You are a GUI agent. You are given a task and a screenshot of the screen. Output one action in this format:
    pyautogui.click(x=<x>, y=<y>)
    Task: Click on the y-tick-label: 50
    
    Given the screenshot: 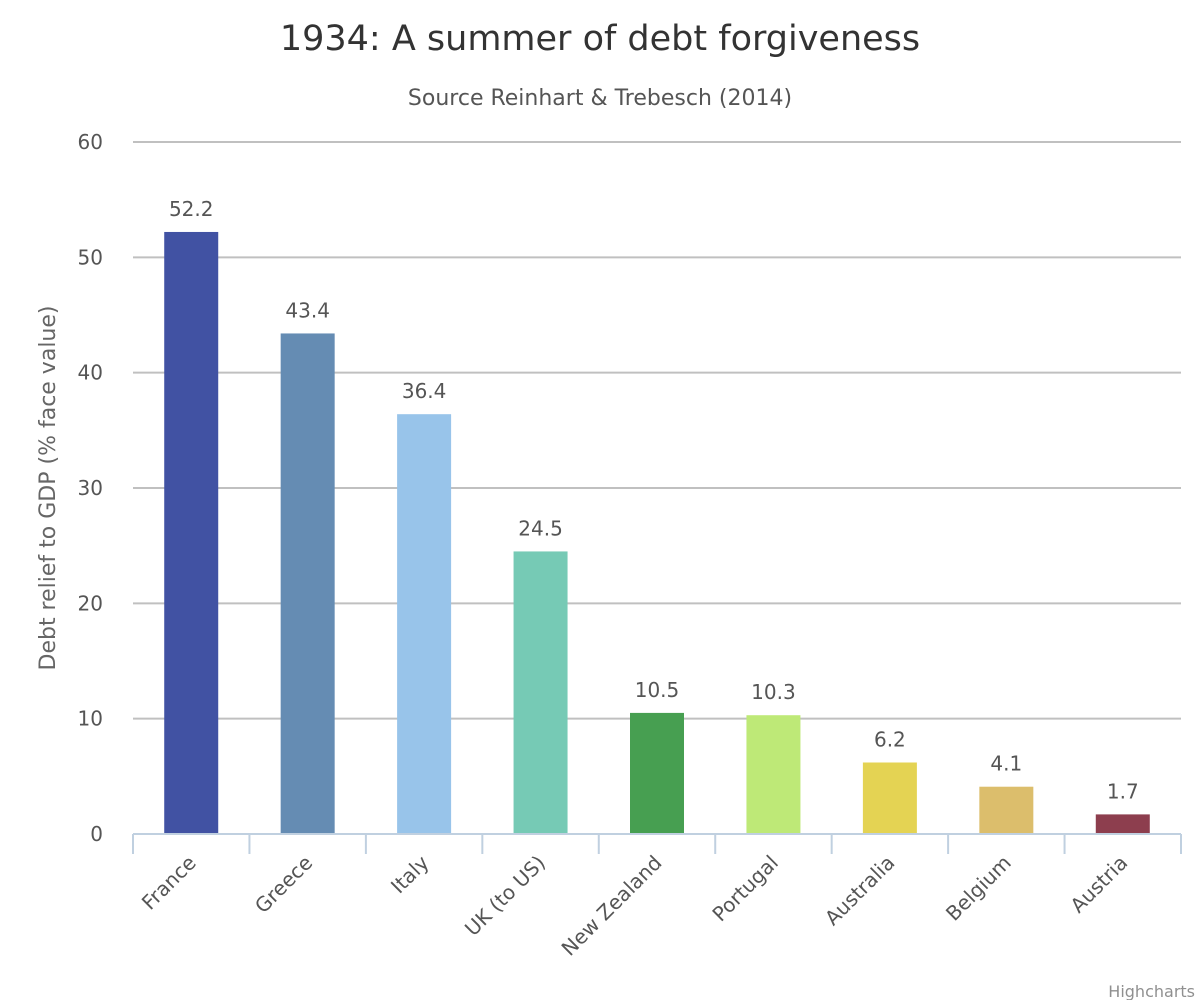 What is the action you would take?
    pyautogui.click(x=90, y=257)
    